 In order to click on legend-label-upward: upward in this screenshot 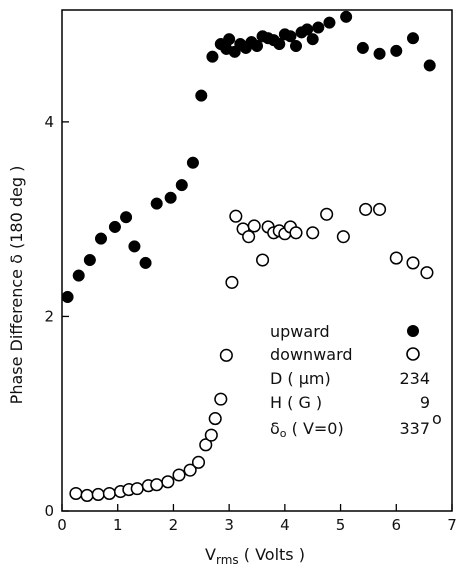, I will do `click(300, 331)`.